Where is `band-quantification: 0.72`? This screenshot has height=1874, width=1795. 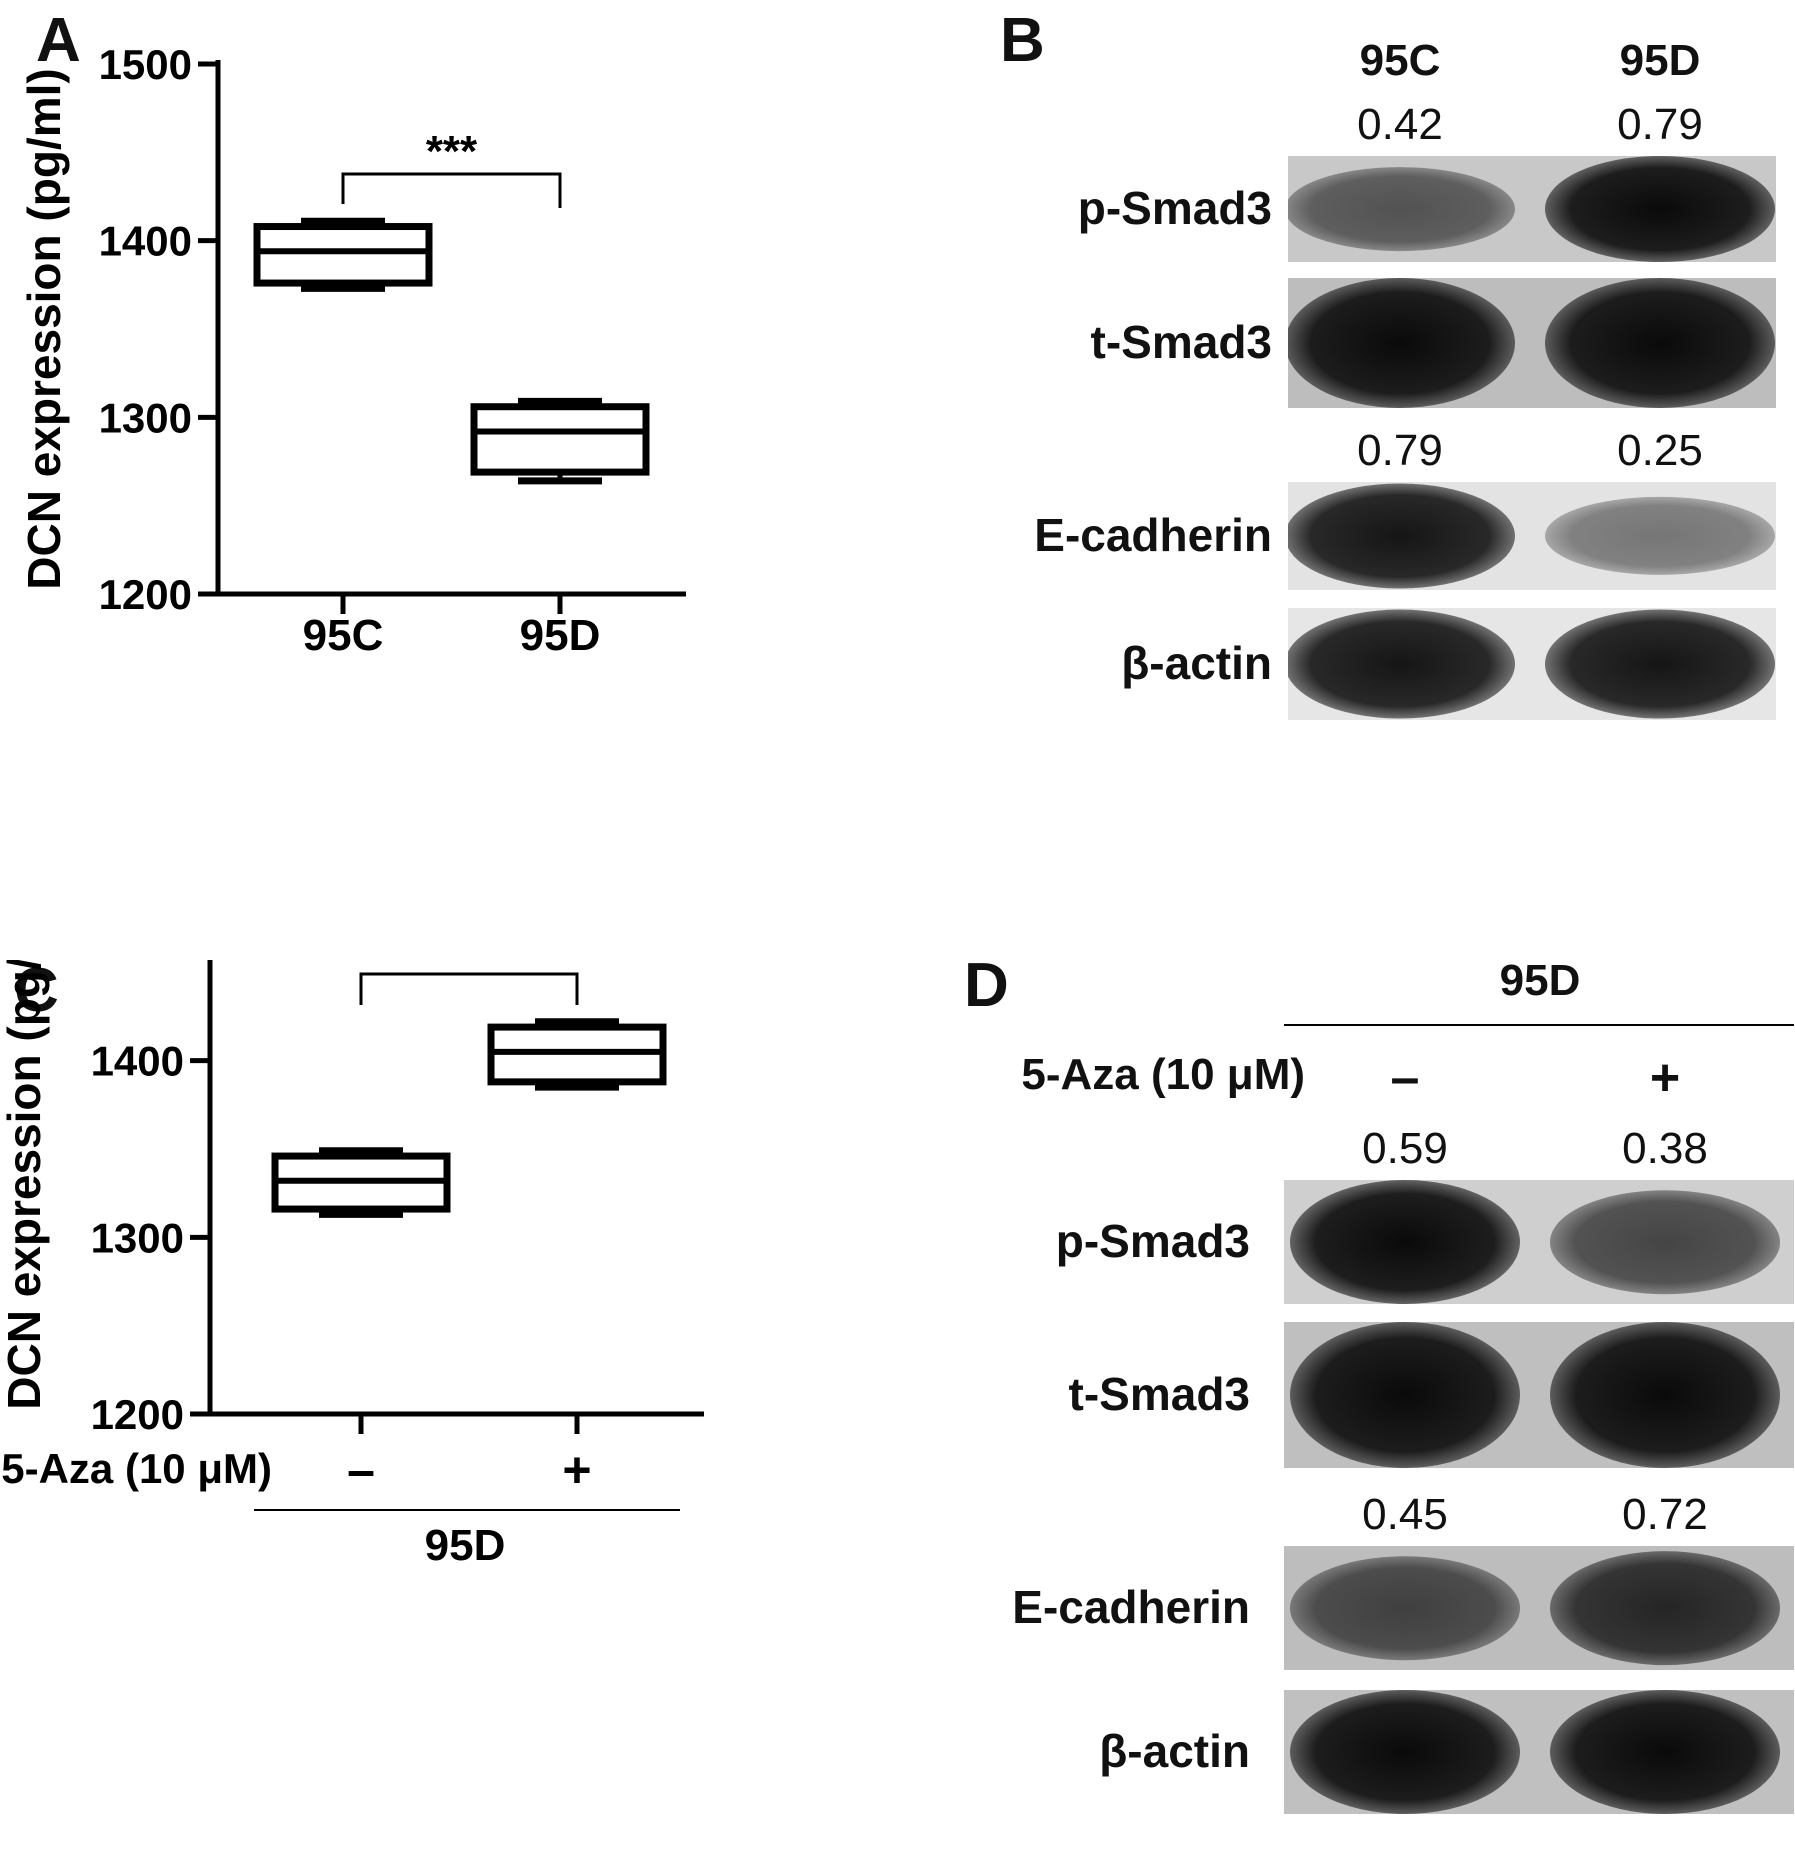
band-quantification: 0.72 is located at coordinates (1665, 1514).